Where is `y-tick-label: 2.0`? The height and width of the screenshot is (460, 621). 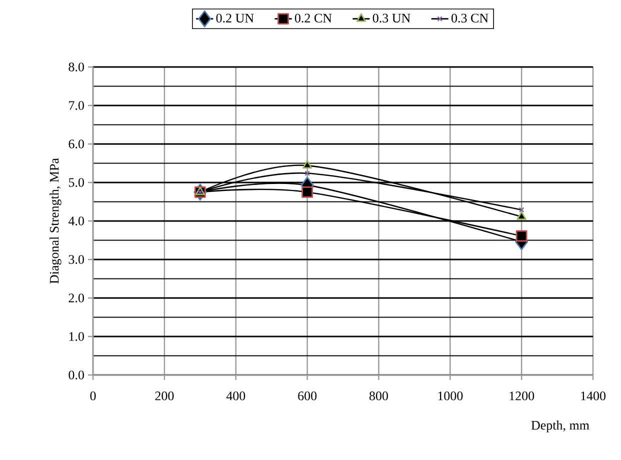
y-tick-label: 2.0 is located at coordinates (76, 298).